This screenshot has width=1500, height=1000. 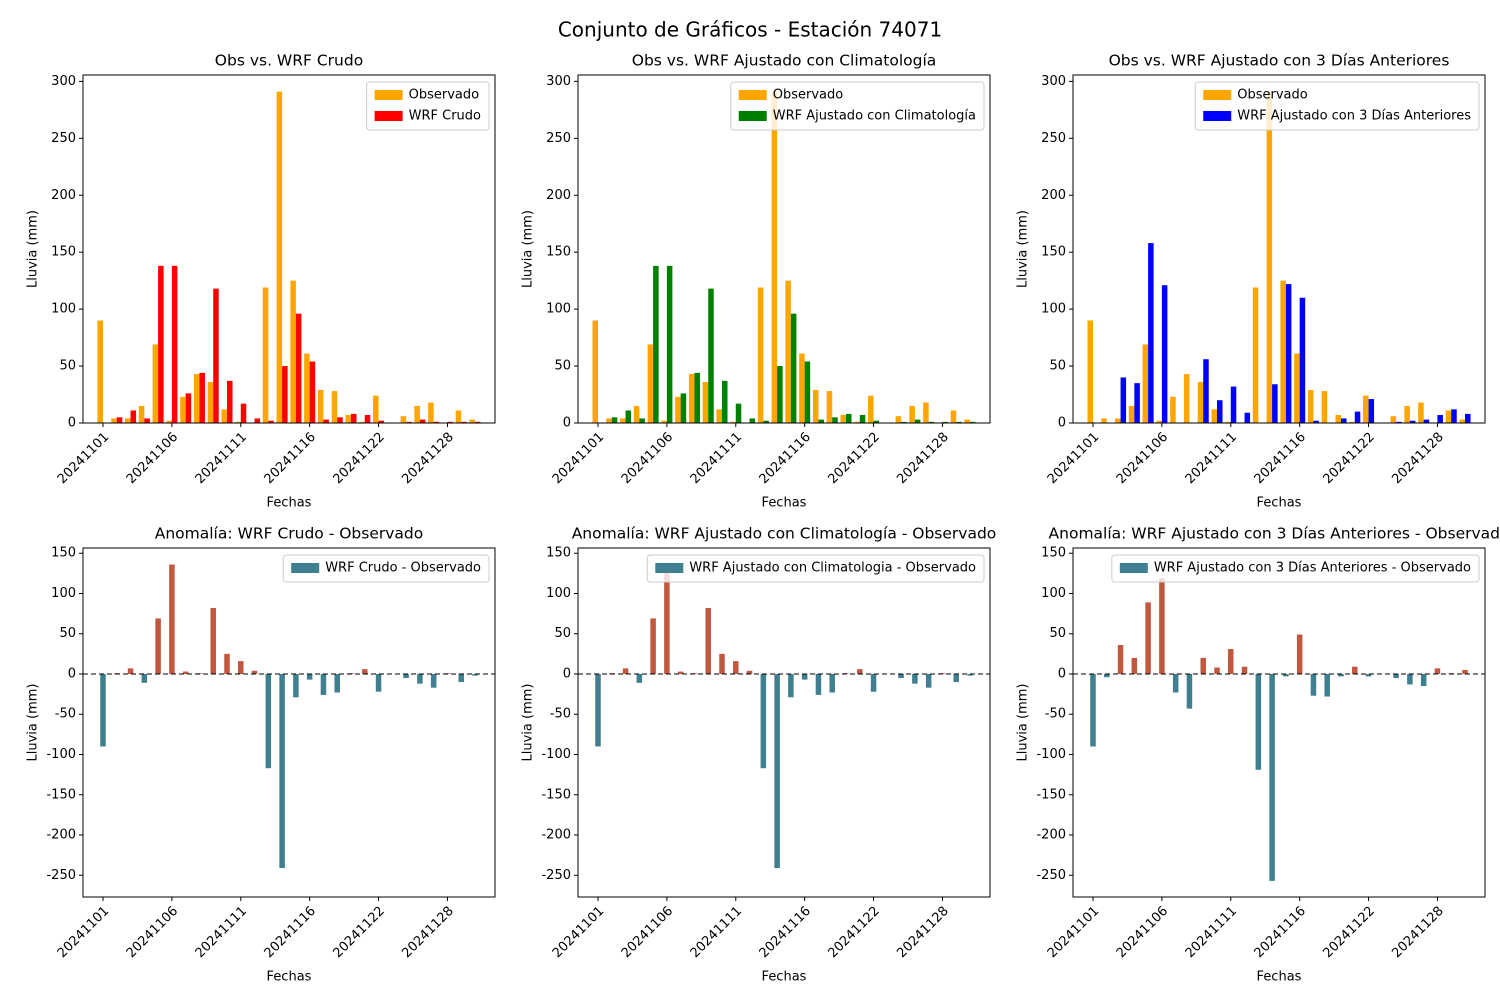 I want to click on subplot-title: Obs vs. WRF Ajustado con Climatología, so click(x=784, y=61).